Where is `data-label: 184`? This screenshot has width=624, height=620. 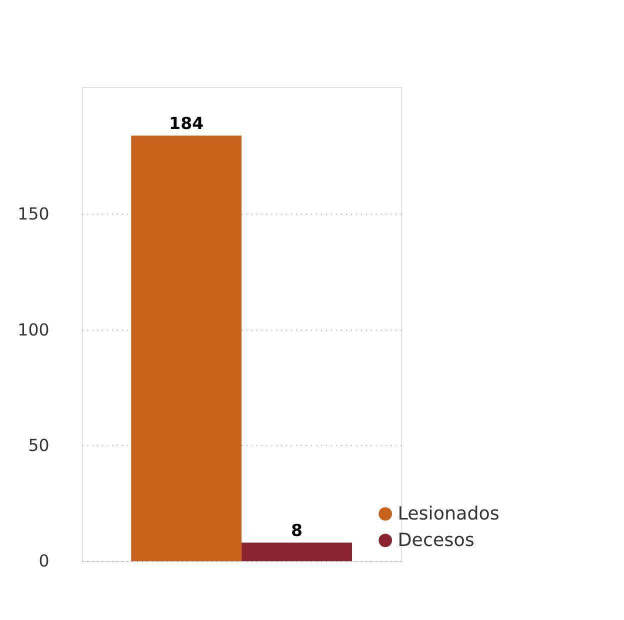 data-label: 184 is located at coordinates (186, 124).